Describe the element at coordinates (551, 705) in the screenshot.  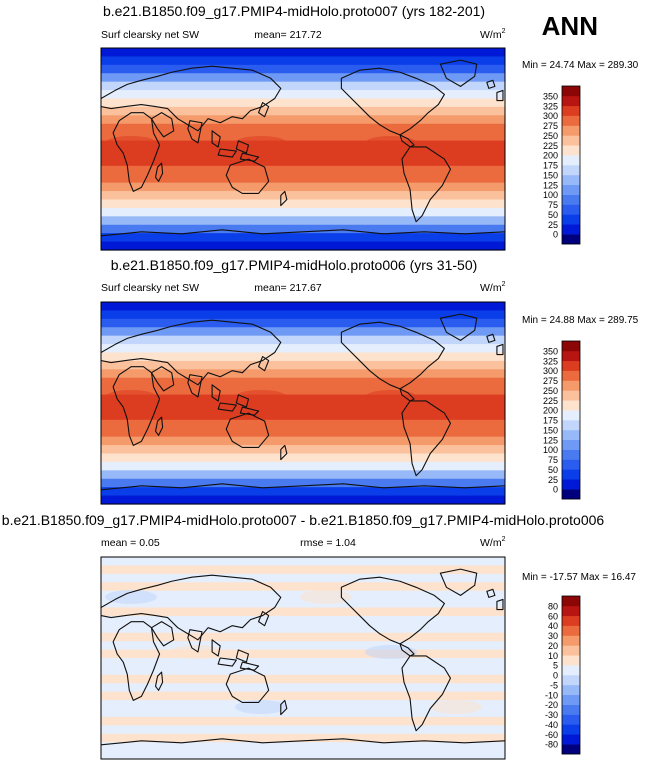
I see `colorbar-tick-label: -20` at that location.